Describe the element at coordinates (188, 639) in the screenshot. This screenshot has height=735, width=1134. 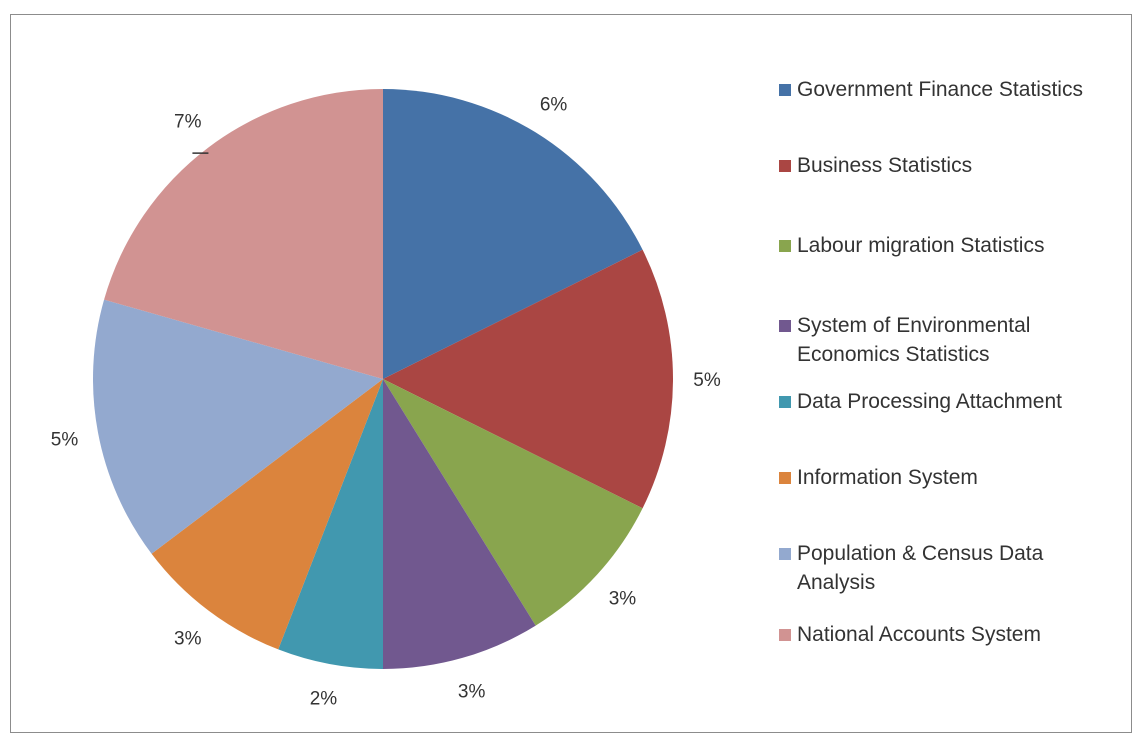
I see `data-label-6: 3%` at that location.